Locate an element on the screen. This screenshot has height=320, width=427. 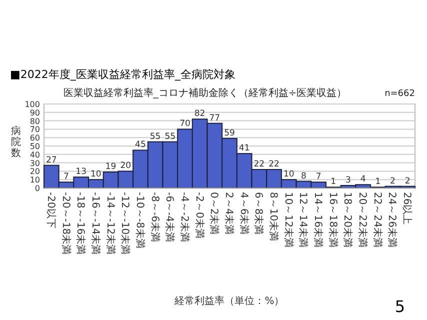
data-label: 8 is located at coordinates (303, 176).